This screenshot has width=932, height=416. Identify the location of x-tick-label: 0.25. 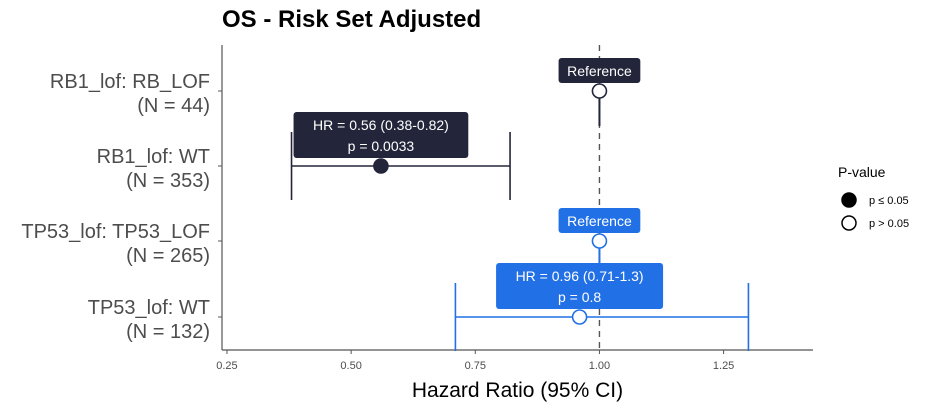
(226, 366).